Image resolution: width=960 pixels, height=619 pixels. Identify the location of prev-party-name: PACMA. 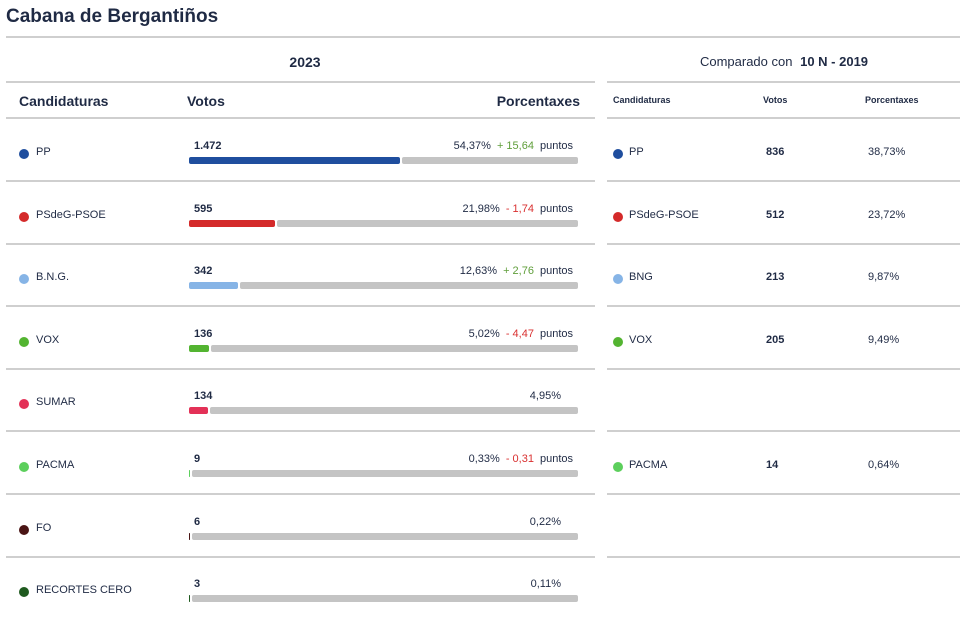
(648, 465).